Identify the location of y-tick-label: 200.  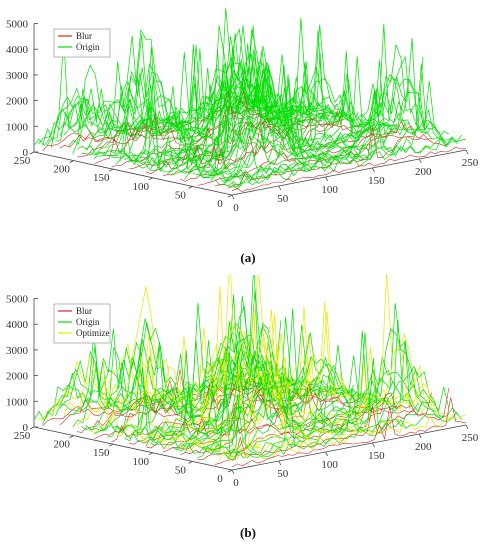
(61, 170).